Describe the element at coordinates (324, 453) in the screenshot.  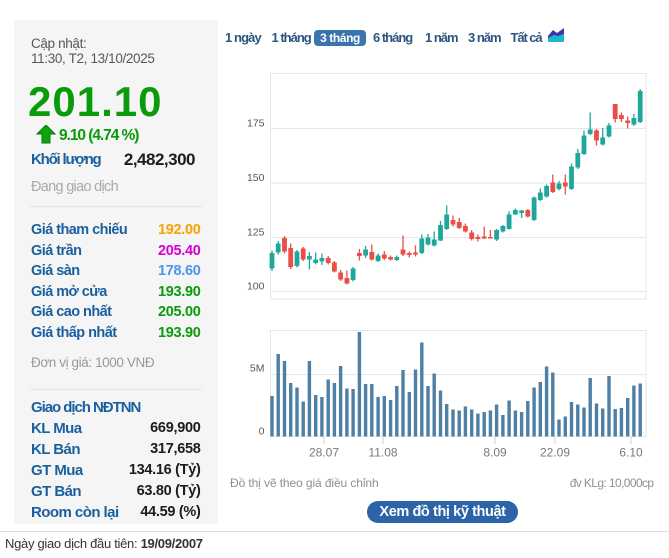
I see `svg-text: 28.07` at that location.